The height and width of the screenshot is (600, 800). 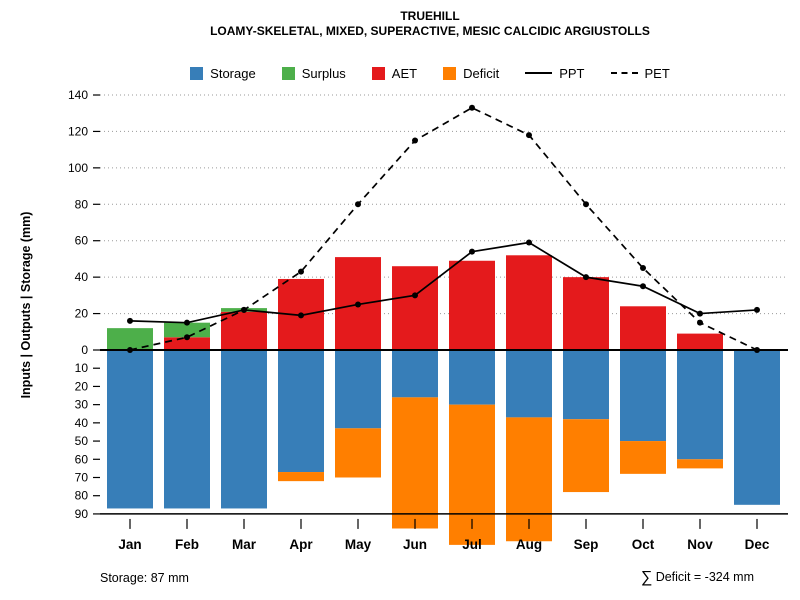 I want to click on ppt-point-feb, so click(x=187, y=322).